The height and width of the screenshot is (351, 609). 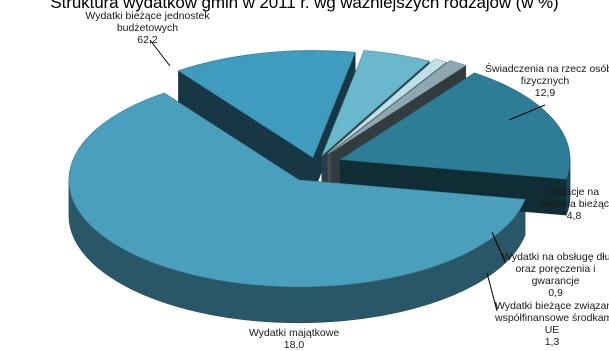 I want to click on pie-slice-wydatki-na-obsluge-dlugu-oraz-poreczenia, so click(x=387, y=106).